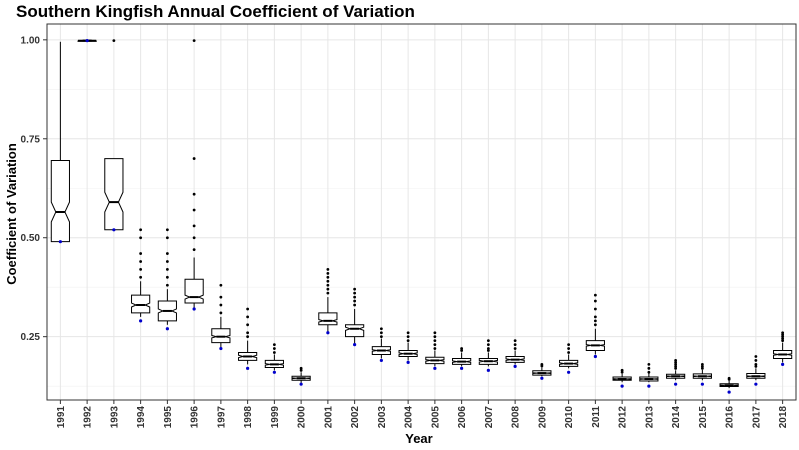  Describe the element at coordinates (516, 417) in the screenshot. I see `x-tick-label: 2008` at that location.